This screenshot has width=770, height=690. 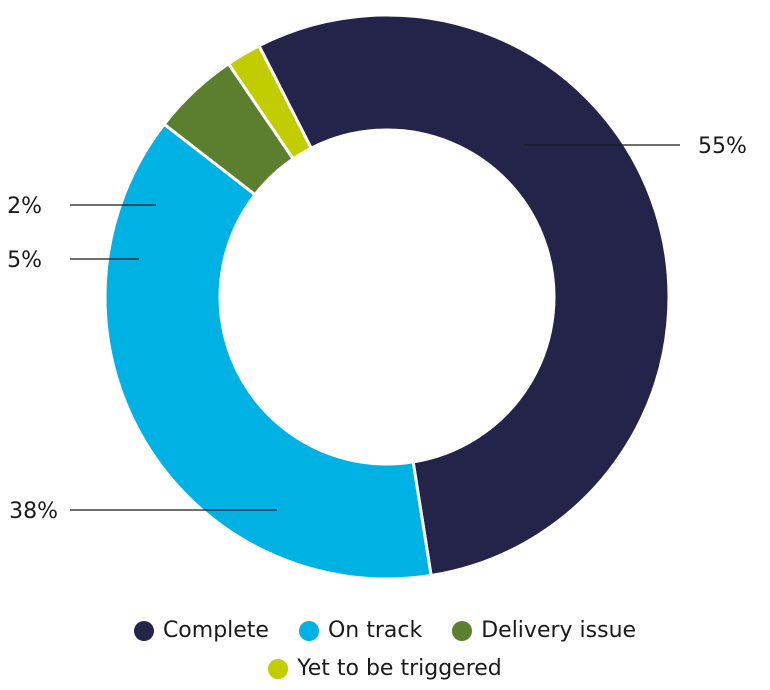 I want to click on legend-label-complete: Complete, so click(x=215, y=630).